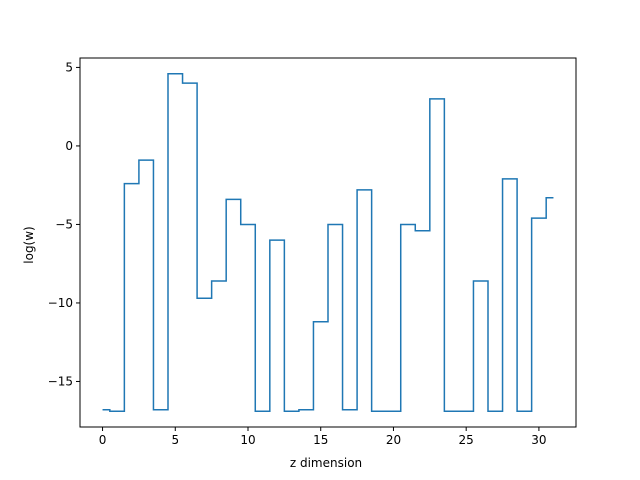  What do you see at coordinates (60, 381) in the screenshot?
I see `y-tick-label--15: −15` at bounding box center [60, 381].